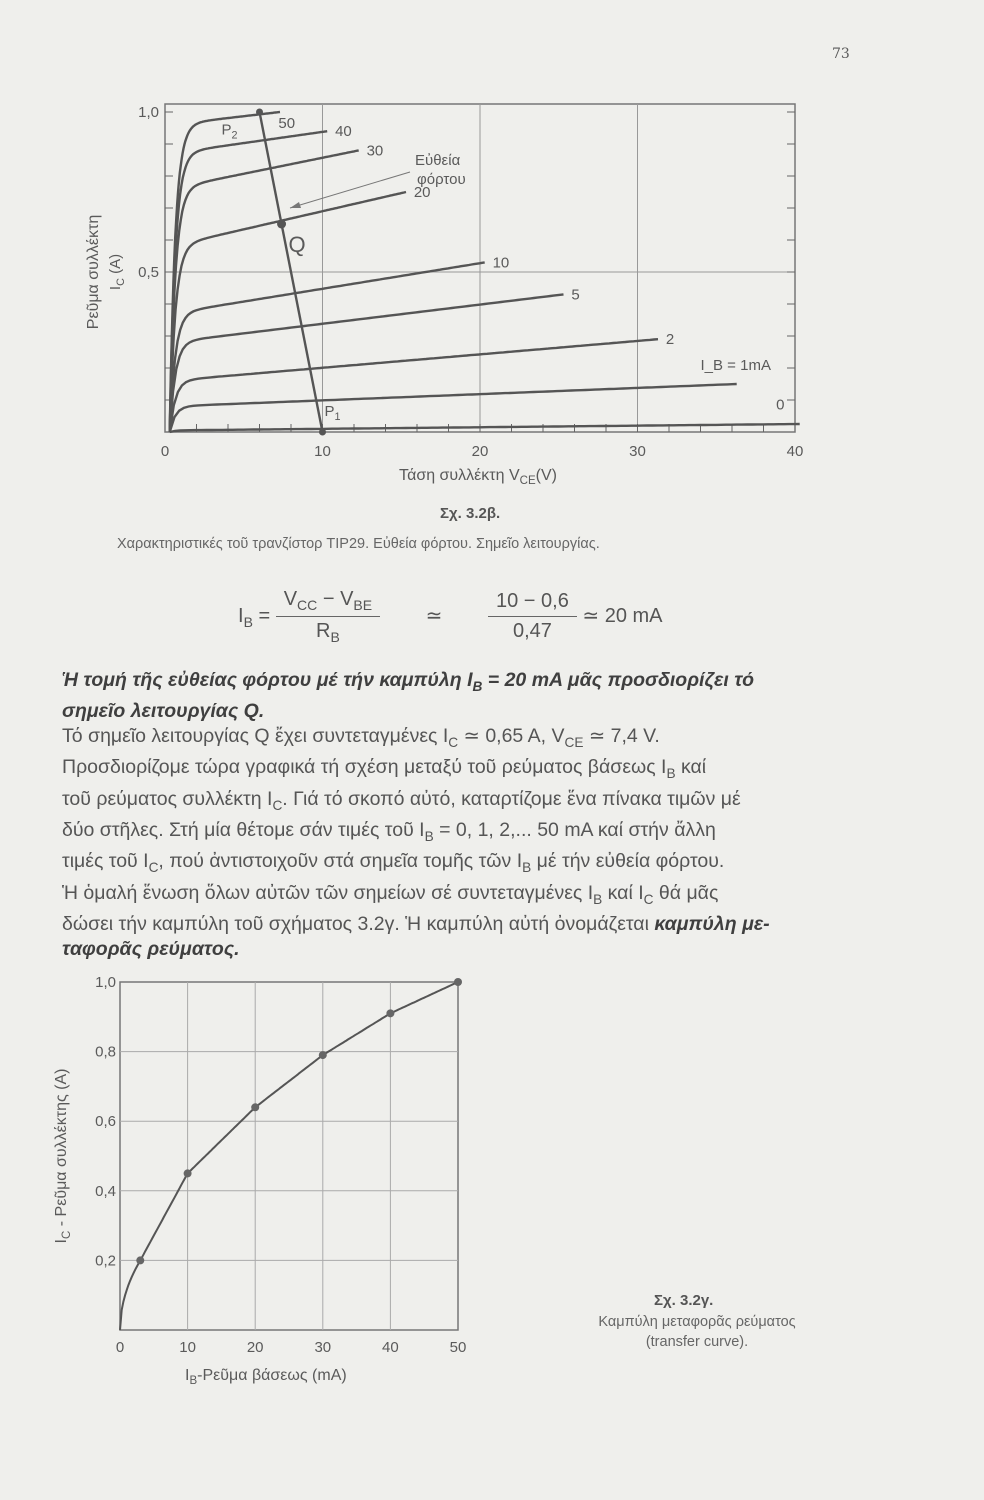 The width and height of the screenshot is (984, 1500). I want to click on point-p2, so click(259, 112).